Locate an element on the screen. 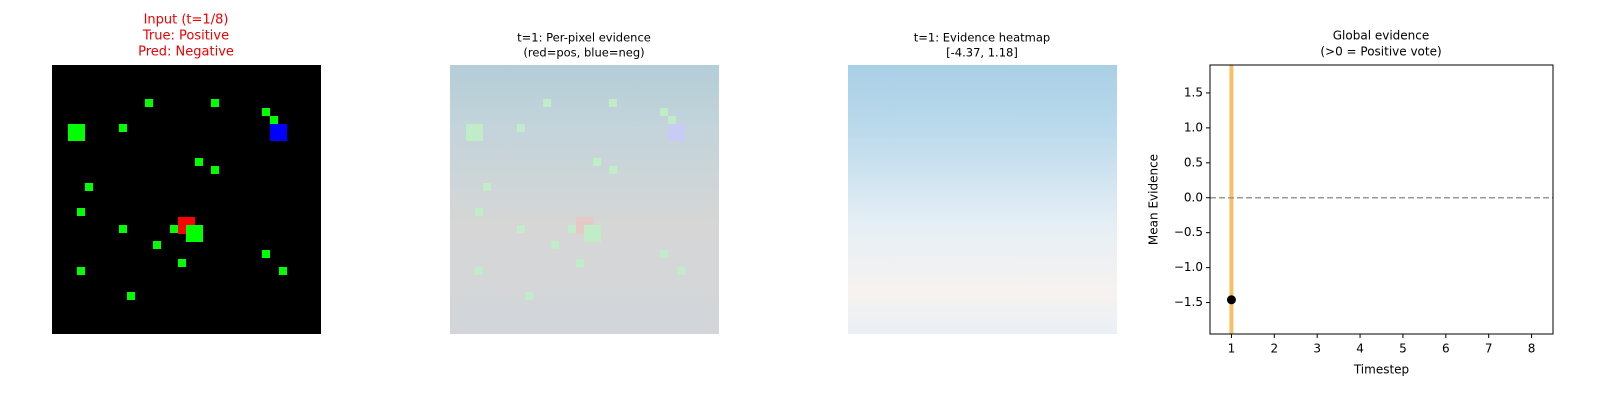  y-tick-label: −1.0 is located at coordinates (1188, 267).